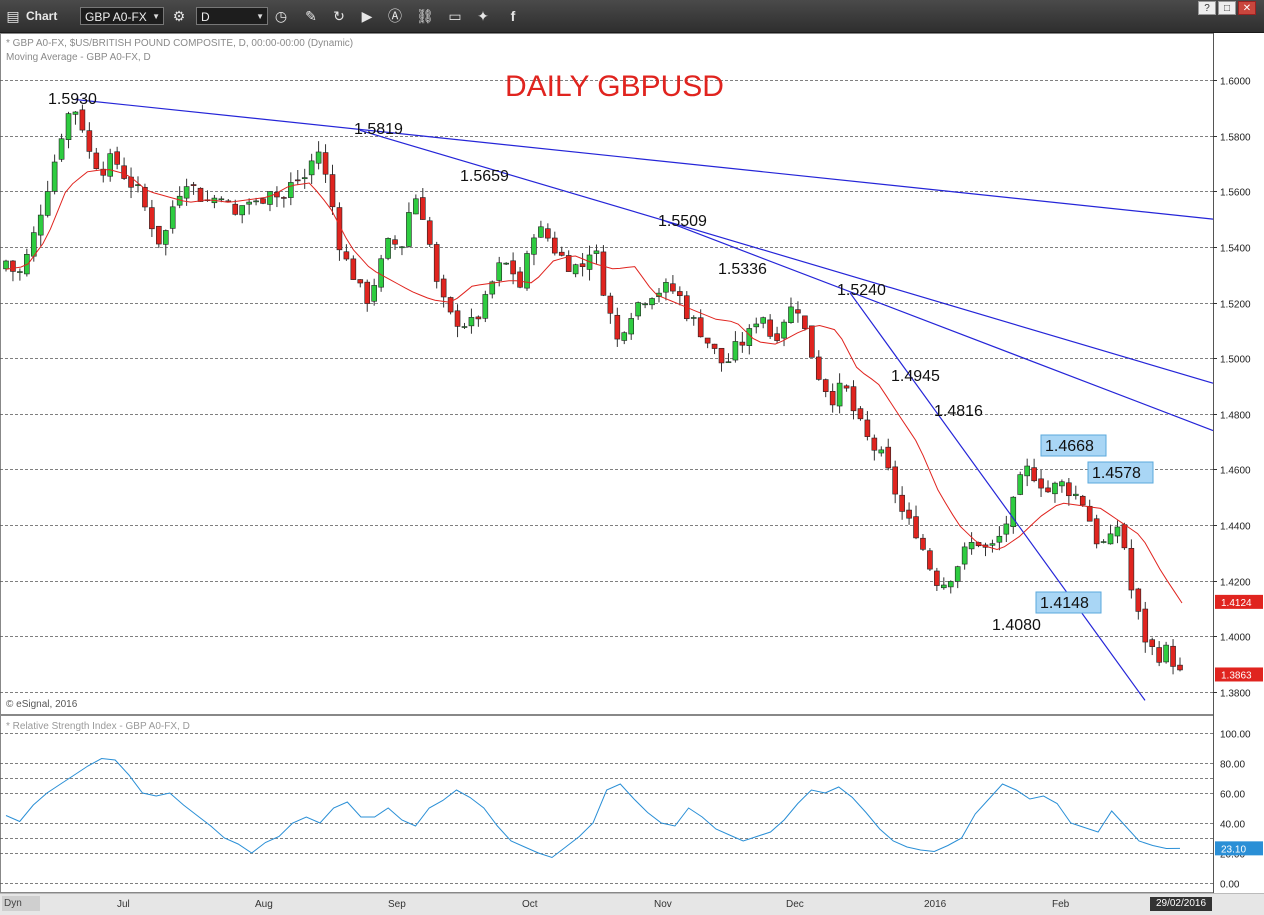 Image resolution: width=1264 pixels, height=915 pixels. Describe the element at coordinates (915, 376) in the screenshot. I see `price-annotation: 1.4945` at that location.